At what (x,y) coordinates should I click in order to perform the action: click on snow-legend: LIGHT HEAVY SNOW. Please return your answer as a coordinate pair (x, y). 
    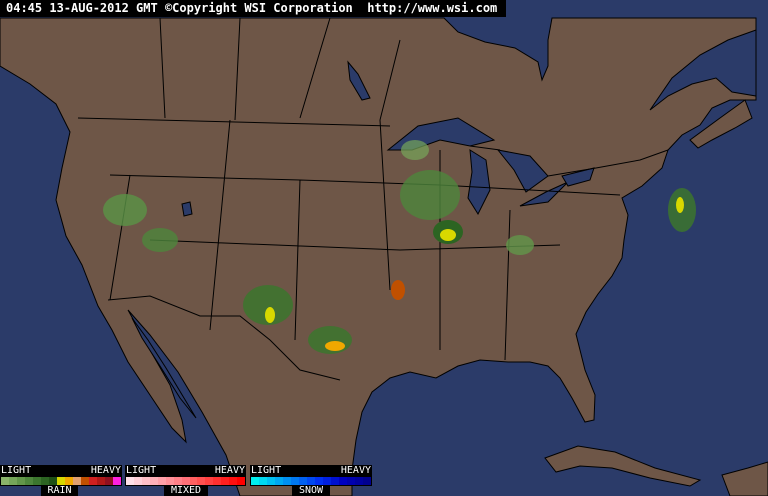
    Looking at the image, I should click on (311, 480).